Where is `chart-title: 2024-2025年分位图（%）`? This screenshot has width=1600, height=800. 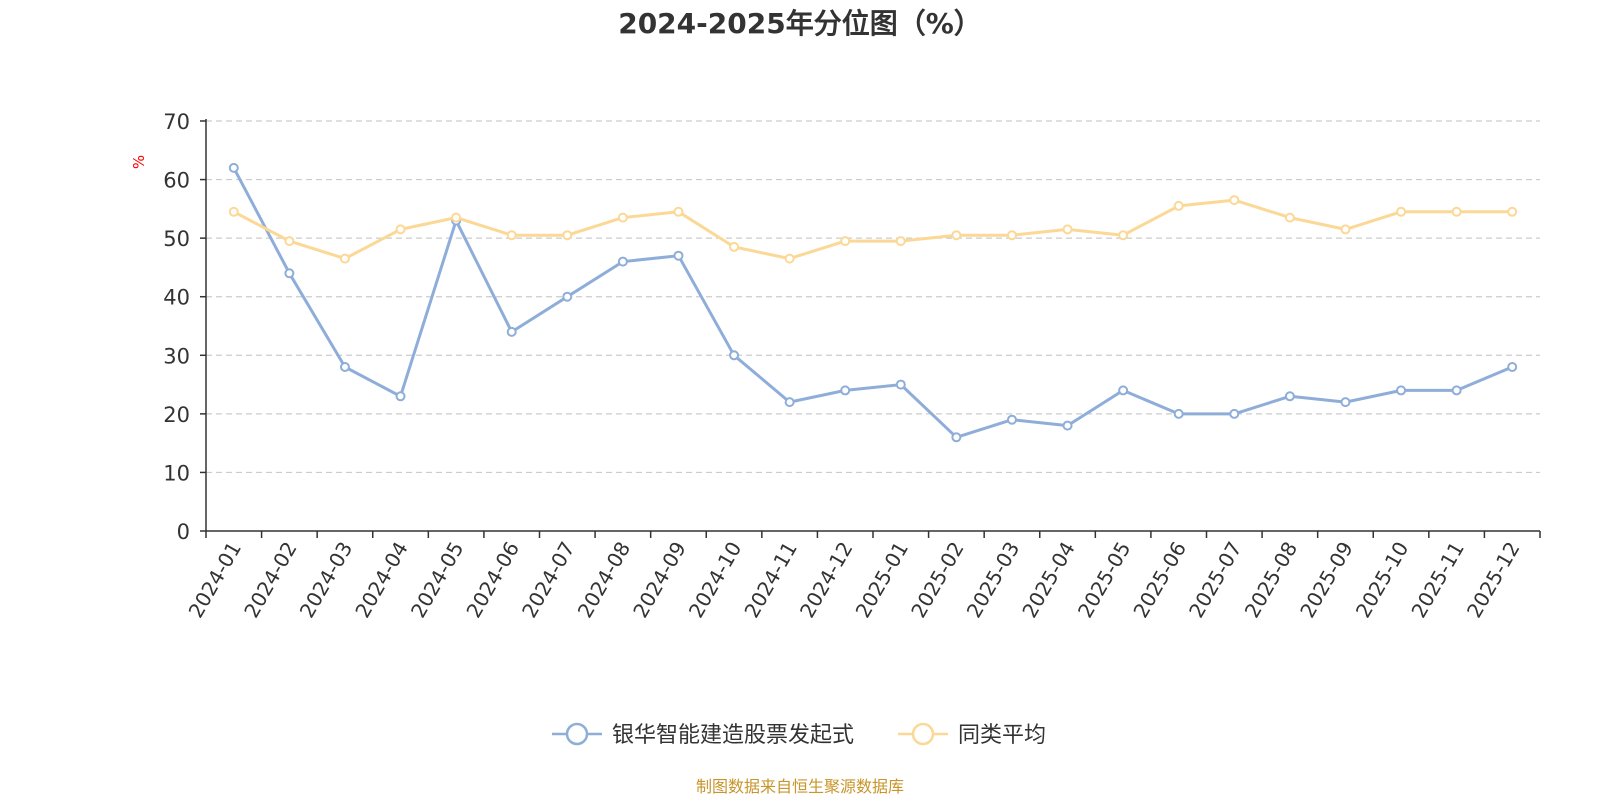 chart-title: 2024-2025年分位图（%） is located at coordinates (800, 23).